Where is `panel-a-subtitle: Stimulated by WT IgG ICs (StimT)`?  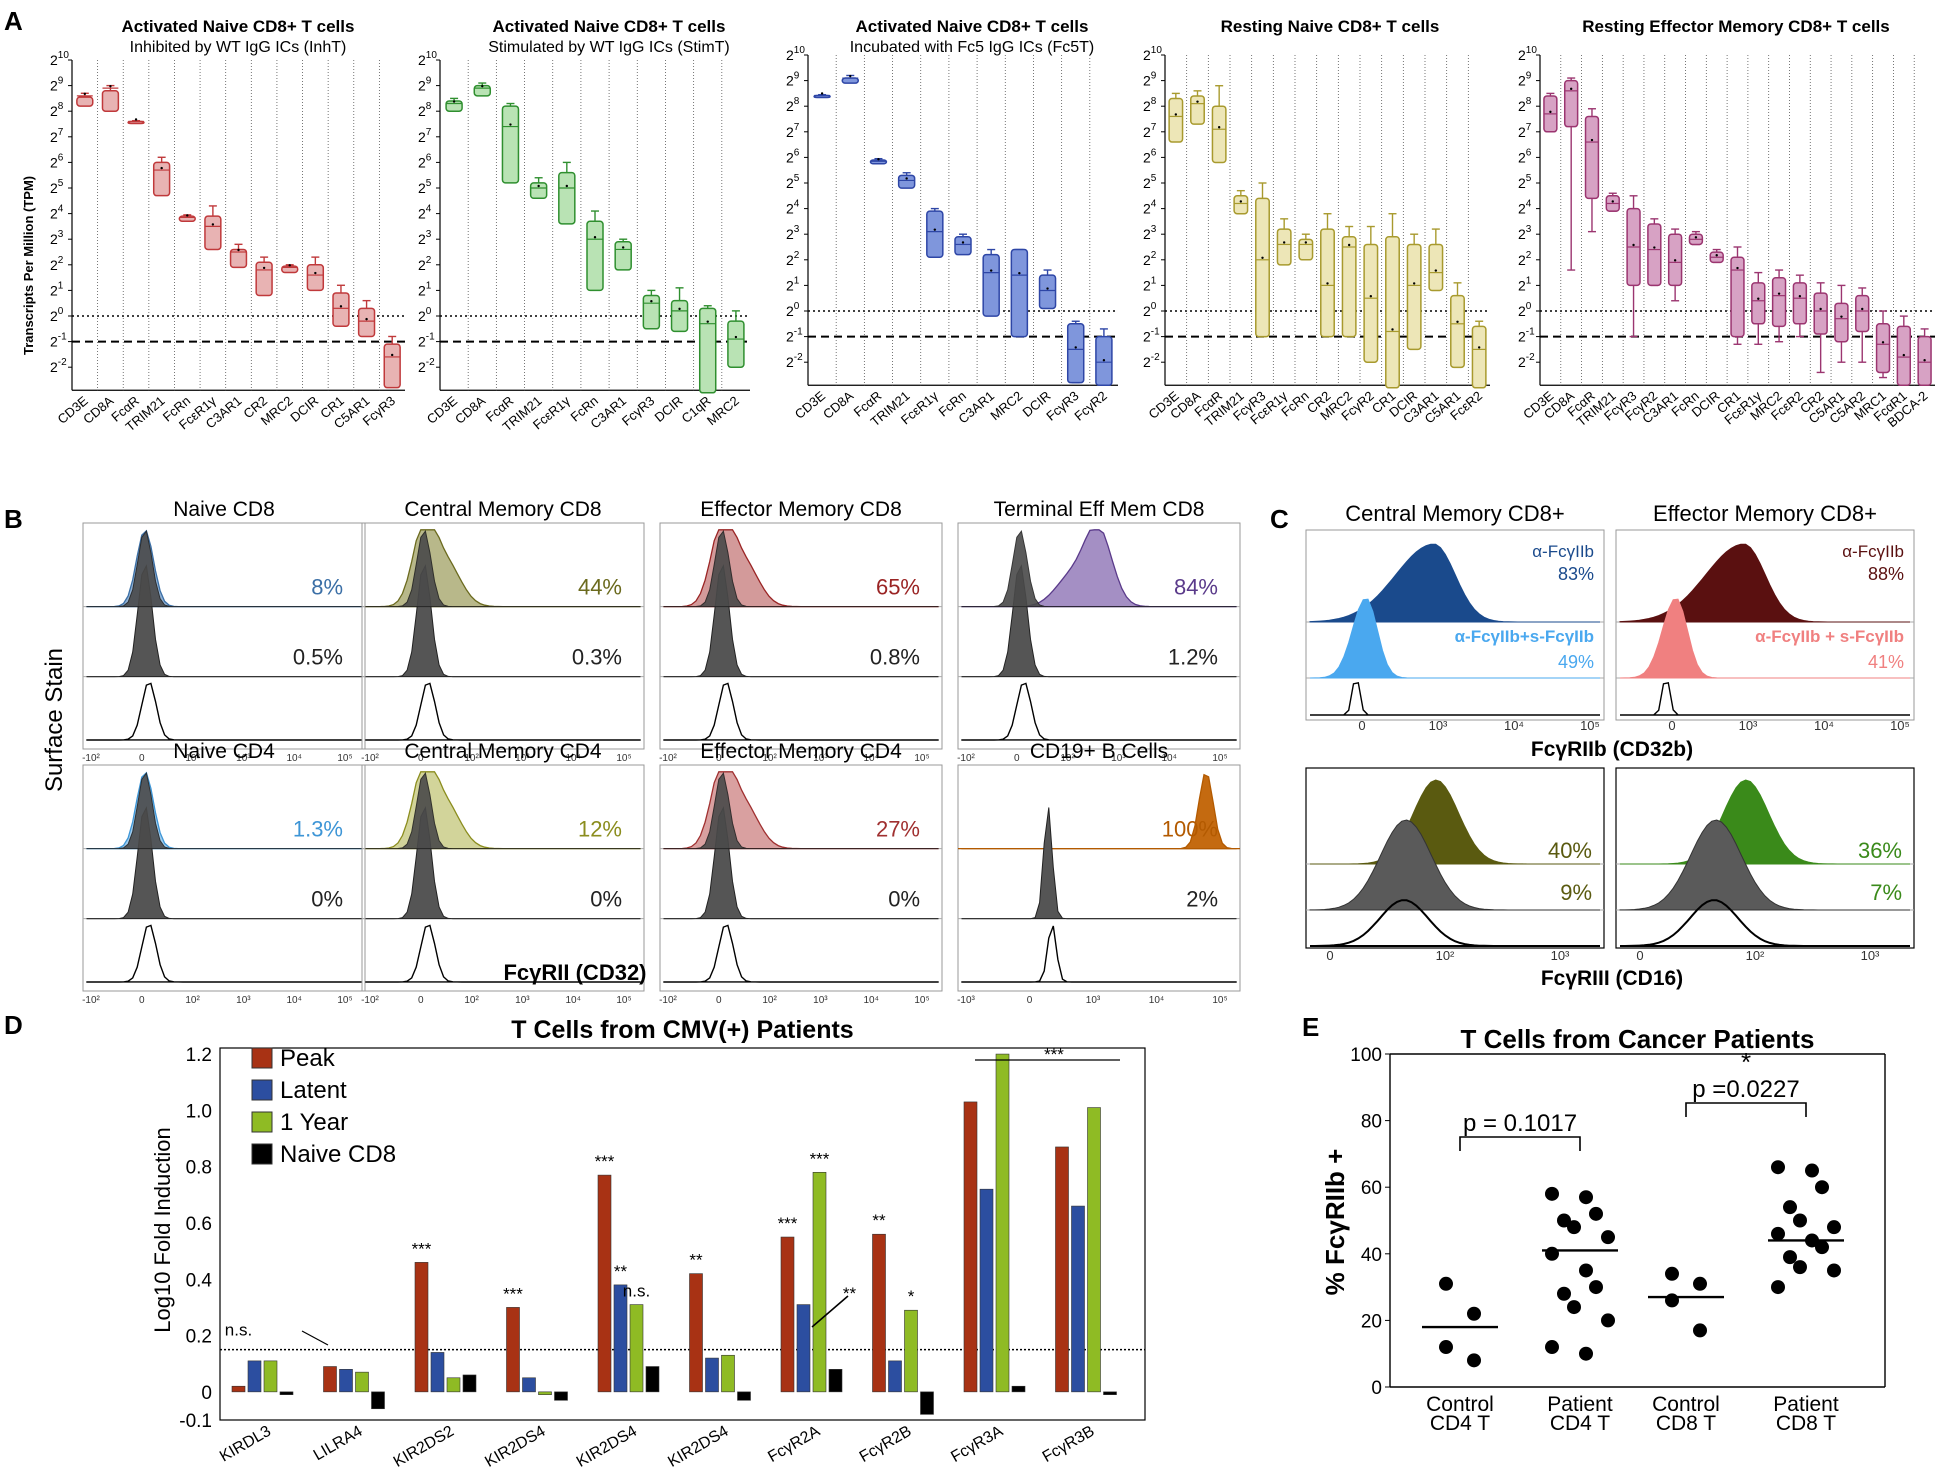
panel-a-subtitle: Stimulated by WT IgG ICs (StimT) is located at coordinates (609, 47).